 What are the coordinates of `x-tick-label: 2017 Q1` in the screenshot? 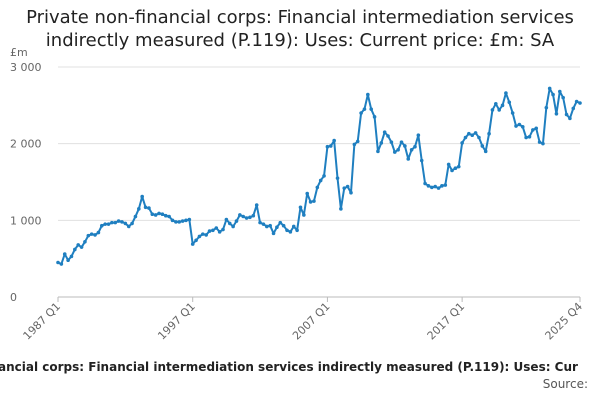 It's located at (446, 321).